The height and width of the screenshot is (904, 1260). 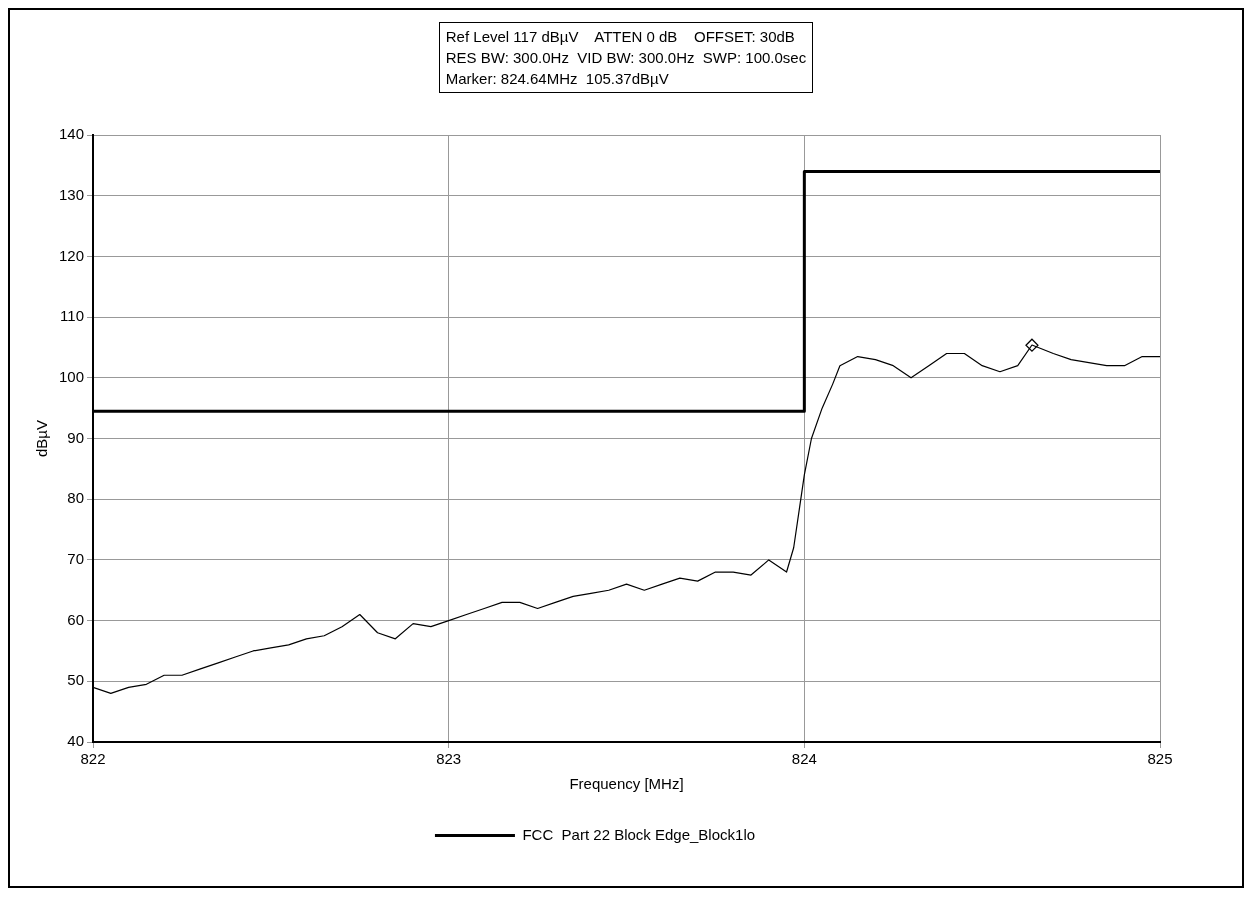 What do you see at coordinates (1160, 759) in the screenshot?
I see `x-tick-label: 825` at bounding box center [1160, 759].